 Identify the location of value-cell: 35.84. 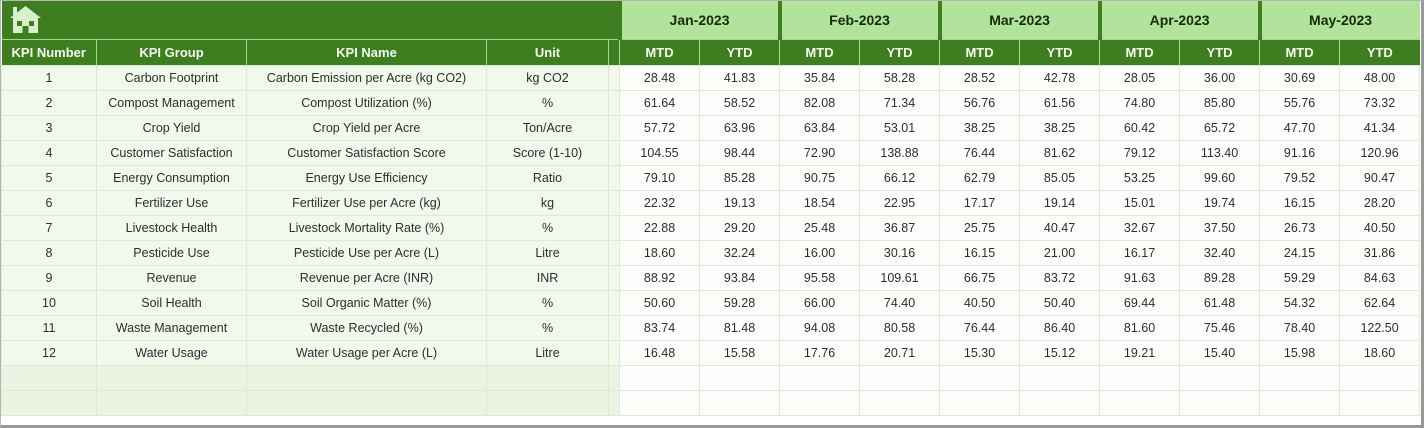
(820, 78).